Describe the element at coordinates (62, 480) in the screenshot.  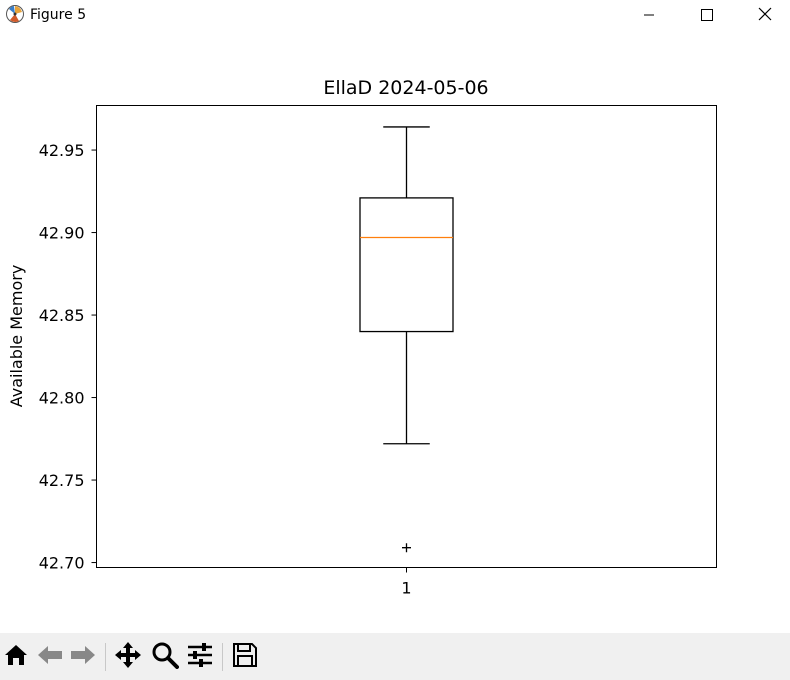
I see `y-tick-label: 42.75` at that location.